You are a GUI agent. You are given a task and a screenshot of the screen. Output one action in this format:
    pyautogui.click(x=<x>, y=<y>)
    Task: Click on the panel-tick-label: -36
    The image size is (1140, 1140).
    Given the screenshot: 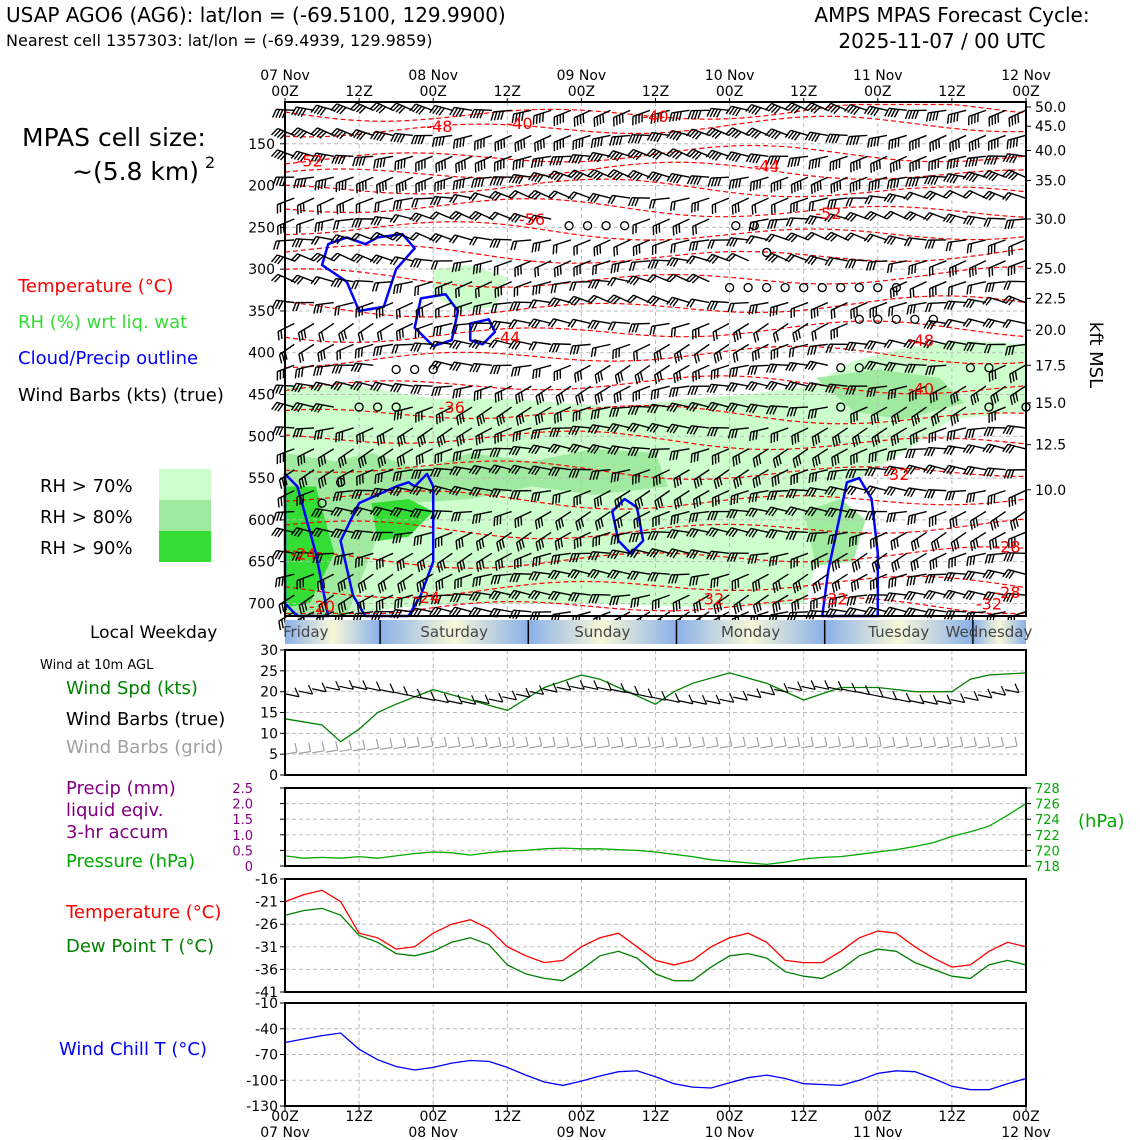 What is the action you would take?
    pyautogui.click(x=266, y=970)
    